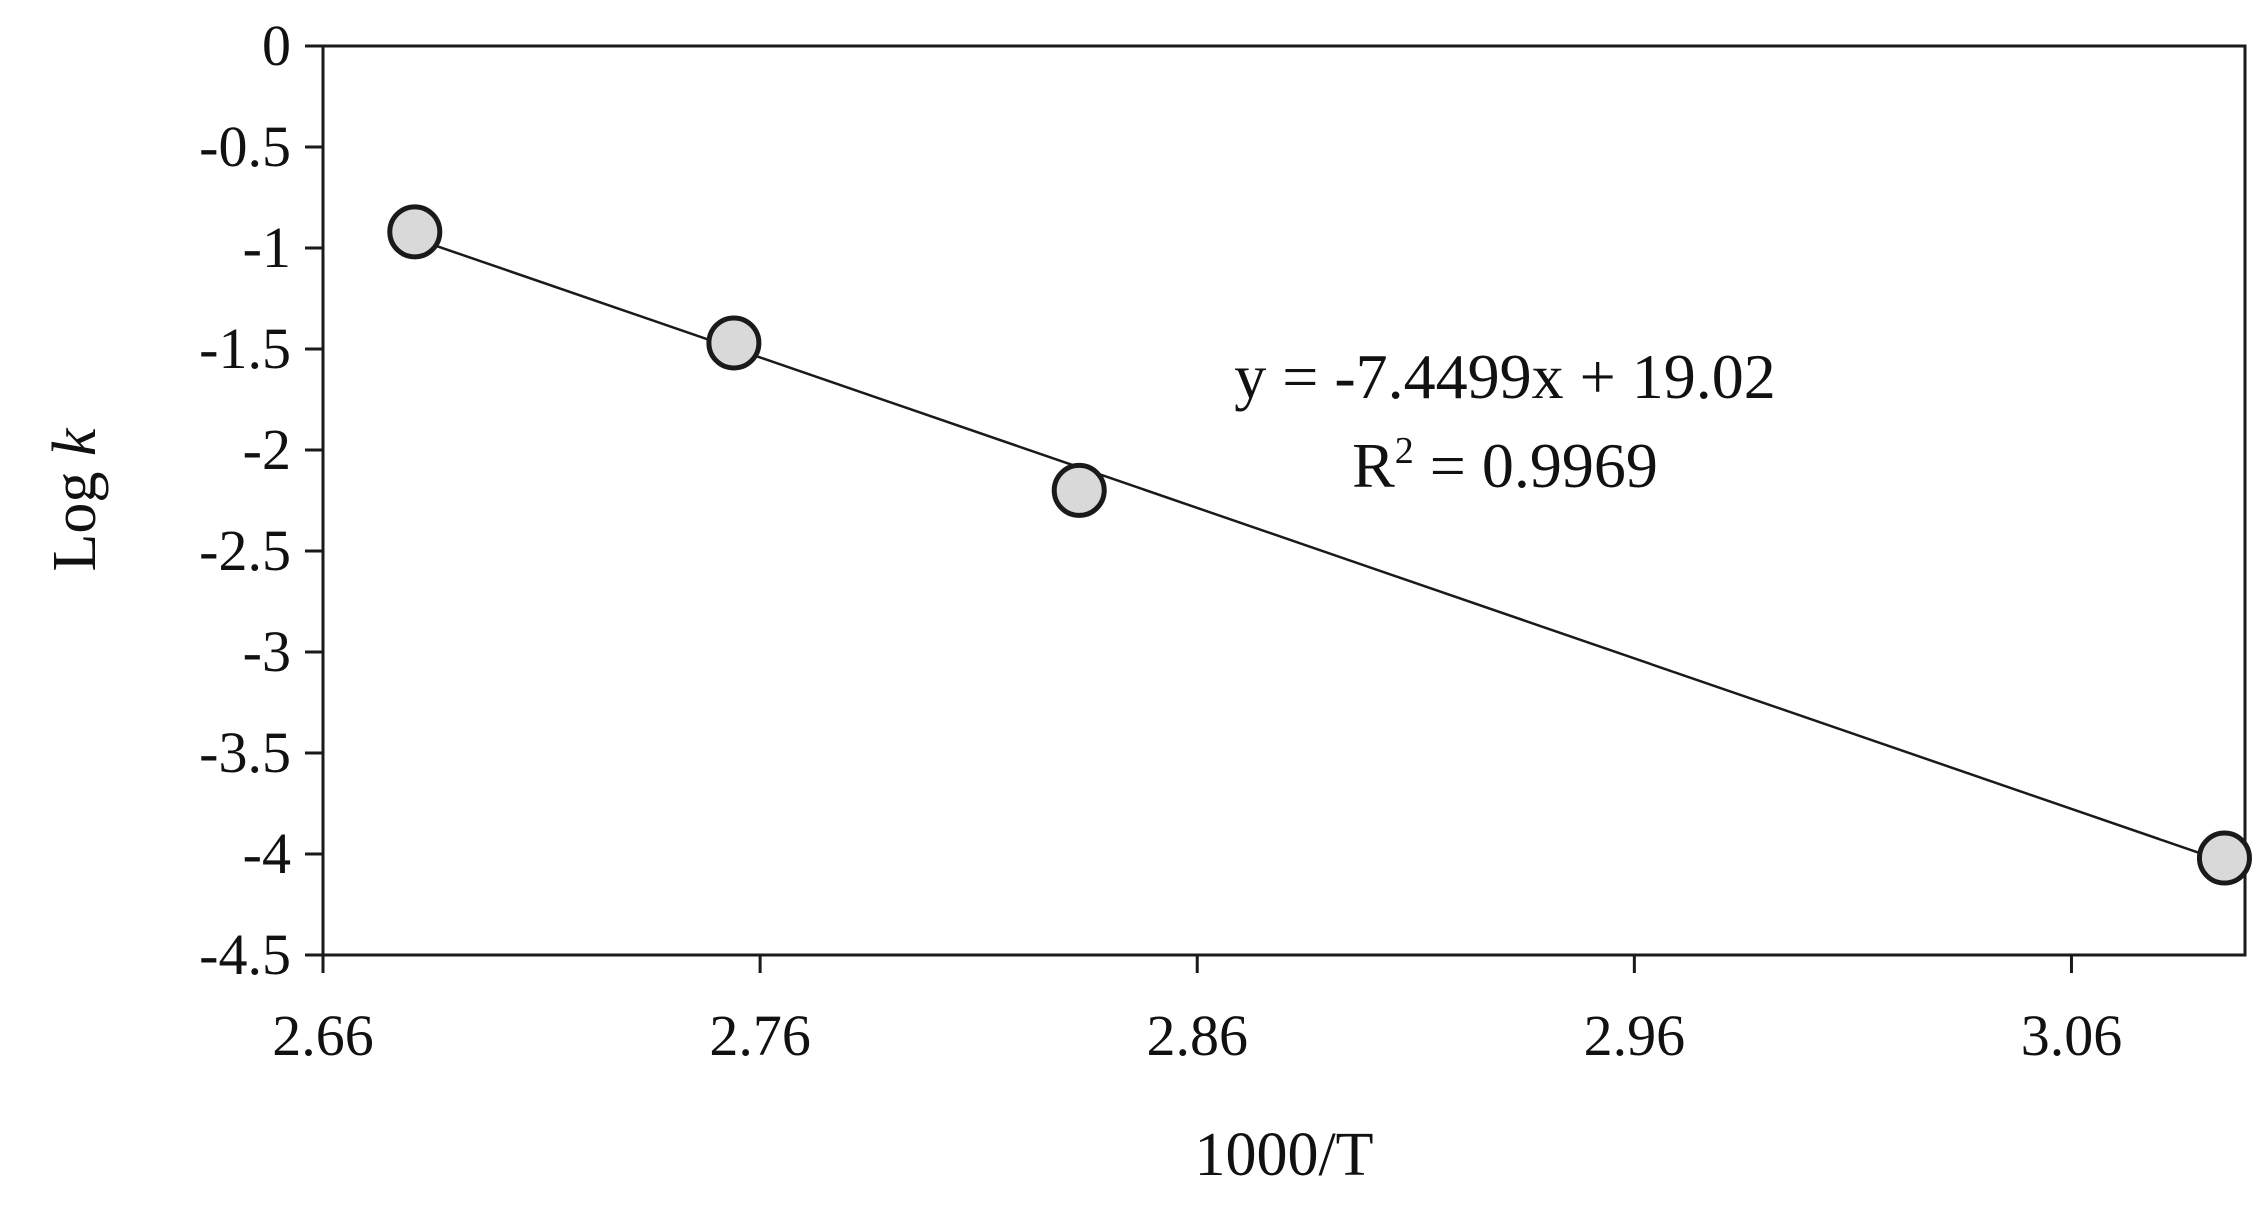 Image resolution: width=2263 pixels, height=1217 pixels. Describe the element at coordinates (1635, 1035) in the screenshot. I see `x-tick-label: 2.96` at that location.